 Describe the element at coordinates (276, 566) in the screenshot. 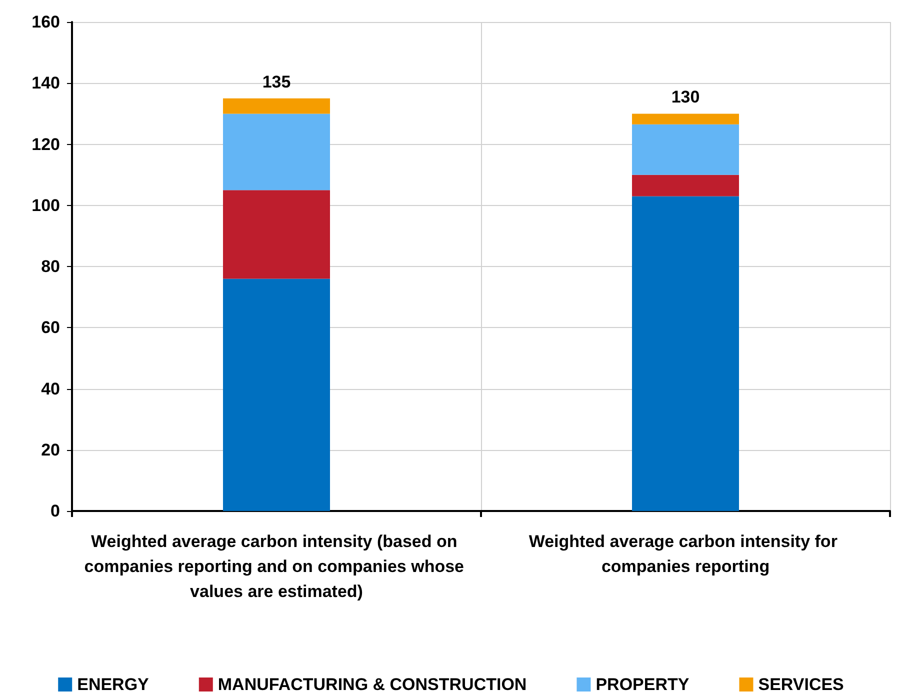

I see `x-tick-label: Weighted average carbon intensity (based on companies reporting and on companies whose values are estimated)` at that location.